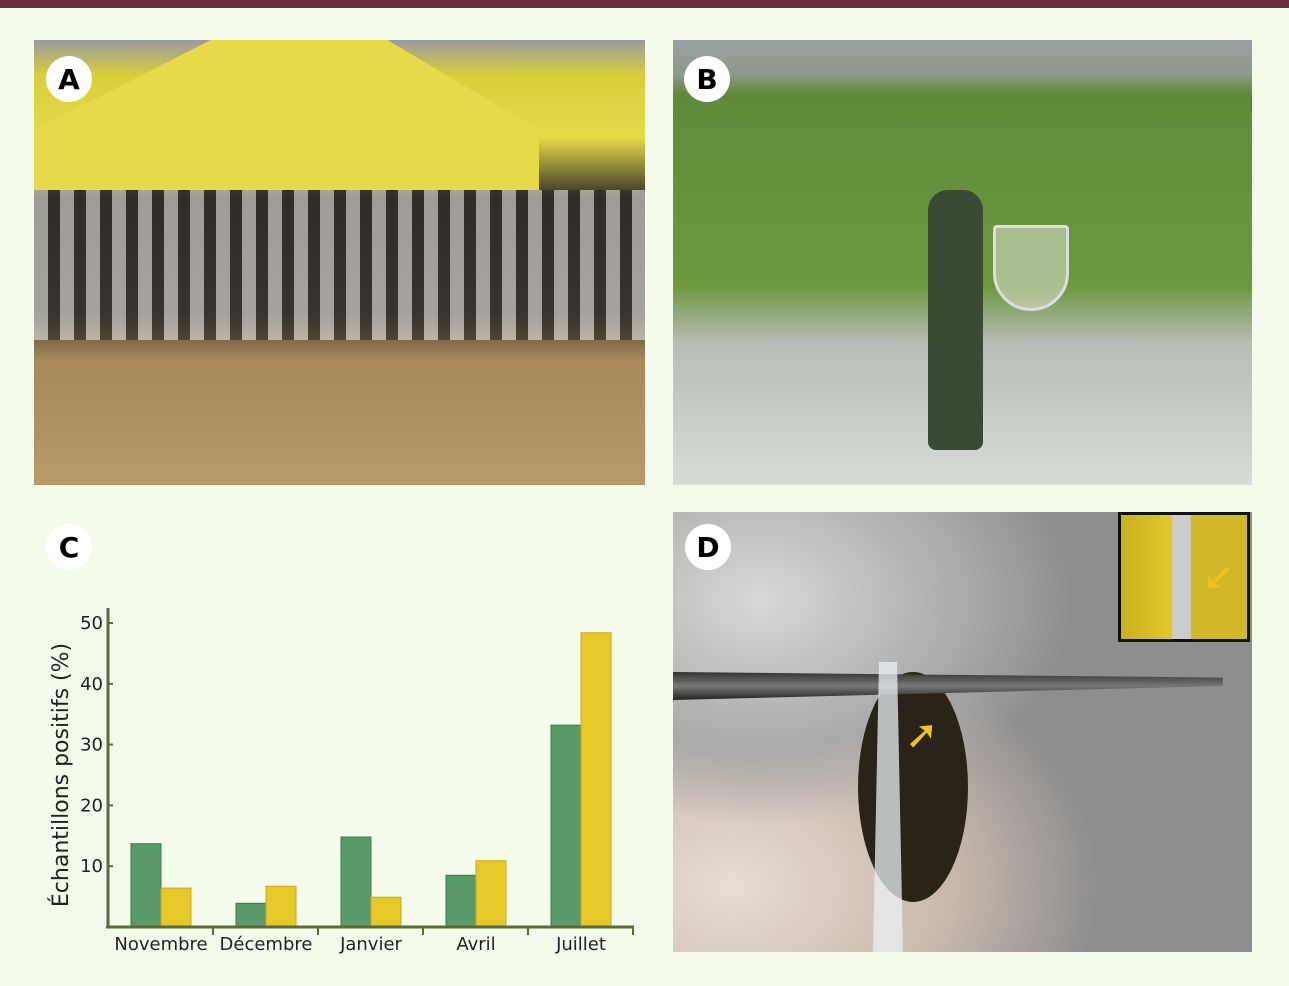  Describe the element at coordinates (91, 745) in the screenshot. I see `y-tick-label: 30` at that location.